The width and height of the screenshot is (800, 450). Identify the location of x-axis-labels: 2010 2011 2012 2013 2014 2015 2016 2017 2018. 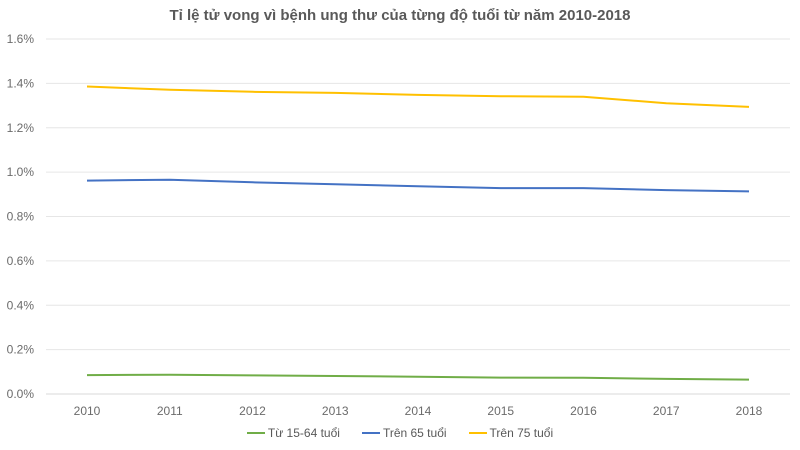
(418, 411).